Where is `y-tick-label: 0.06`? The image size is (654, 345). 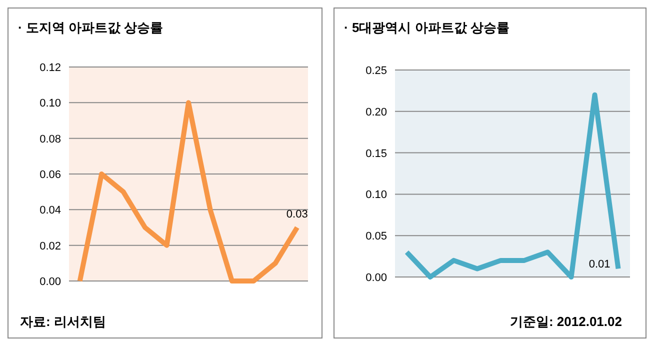 y-tick-label: 0.06 is located at coordinates (50, 175).